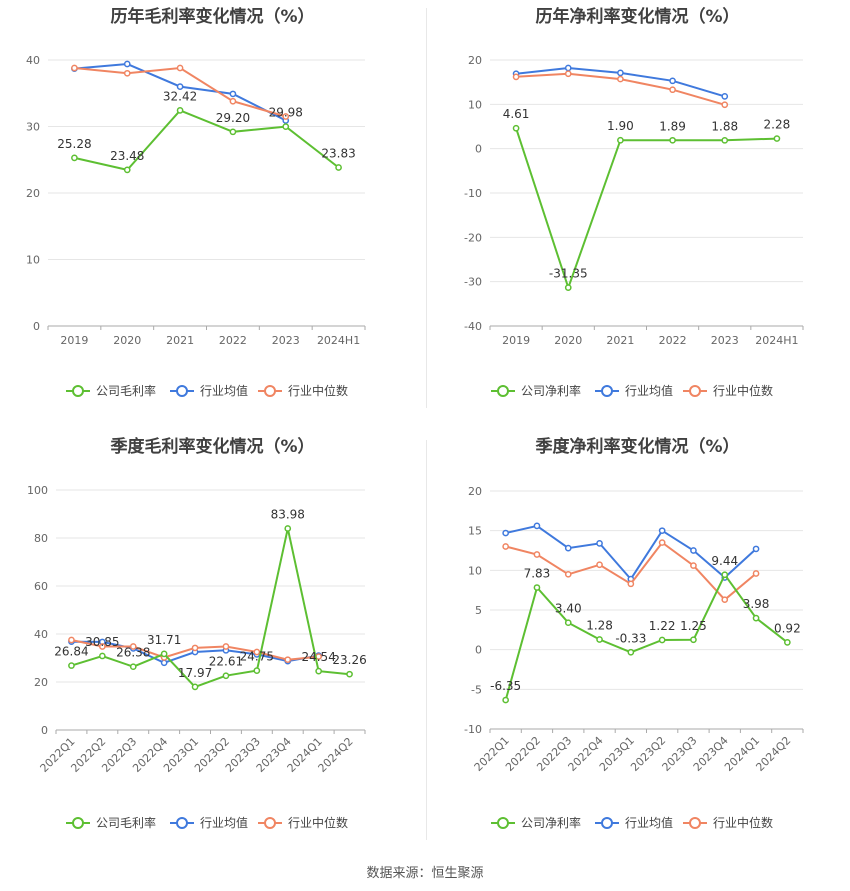 The image size is (850, 891). I want to click on x-tick-label: 2023, so click(725, 340).